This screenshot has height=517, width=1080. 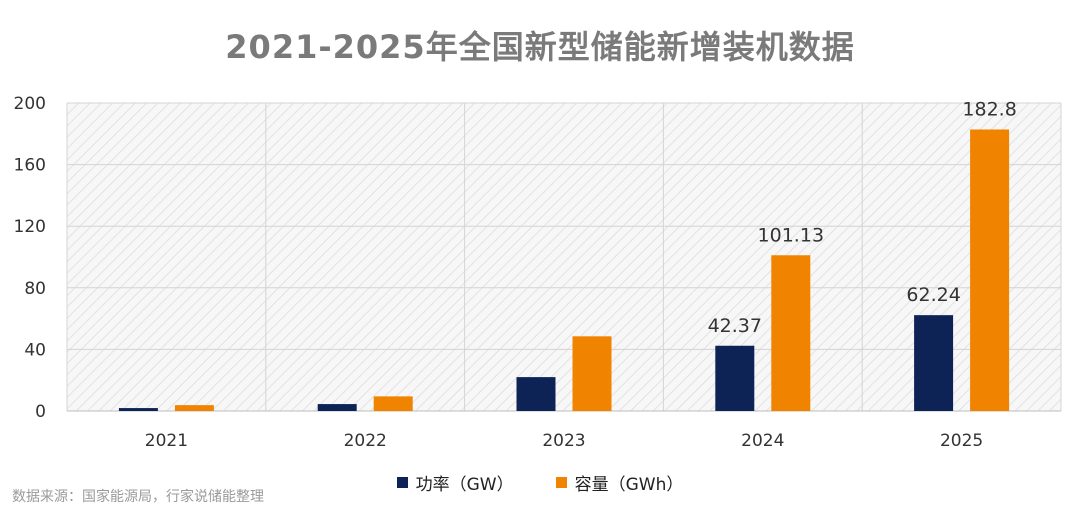 I want to click on data-label: 42.37, so click(x=735, y=326).